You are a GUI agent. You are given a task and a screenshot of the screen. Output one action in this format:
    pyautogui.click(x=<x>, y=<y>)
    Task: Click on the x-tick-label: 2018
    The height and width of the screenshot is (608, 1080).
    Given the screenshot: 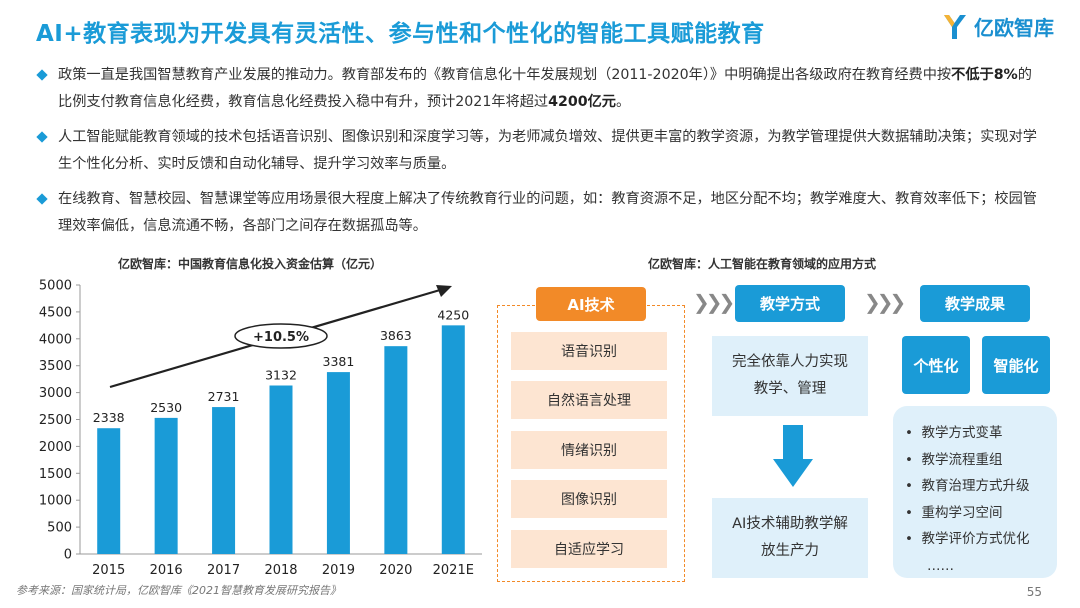 What is the action you would take?
    pyautogui.click(x=280, y=570)
    